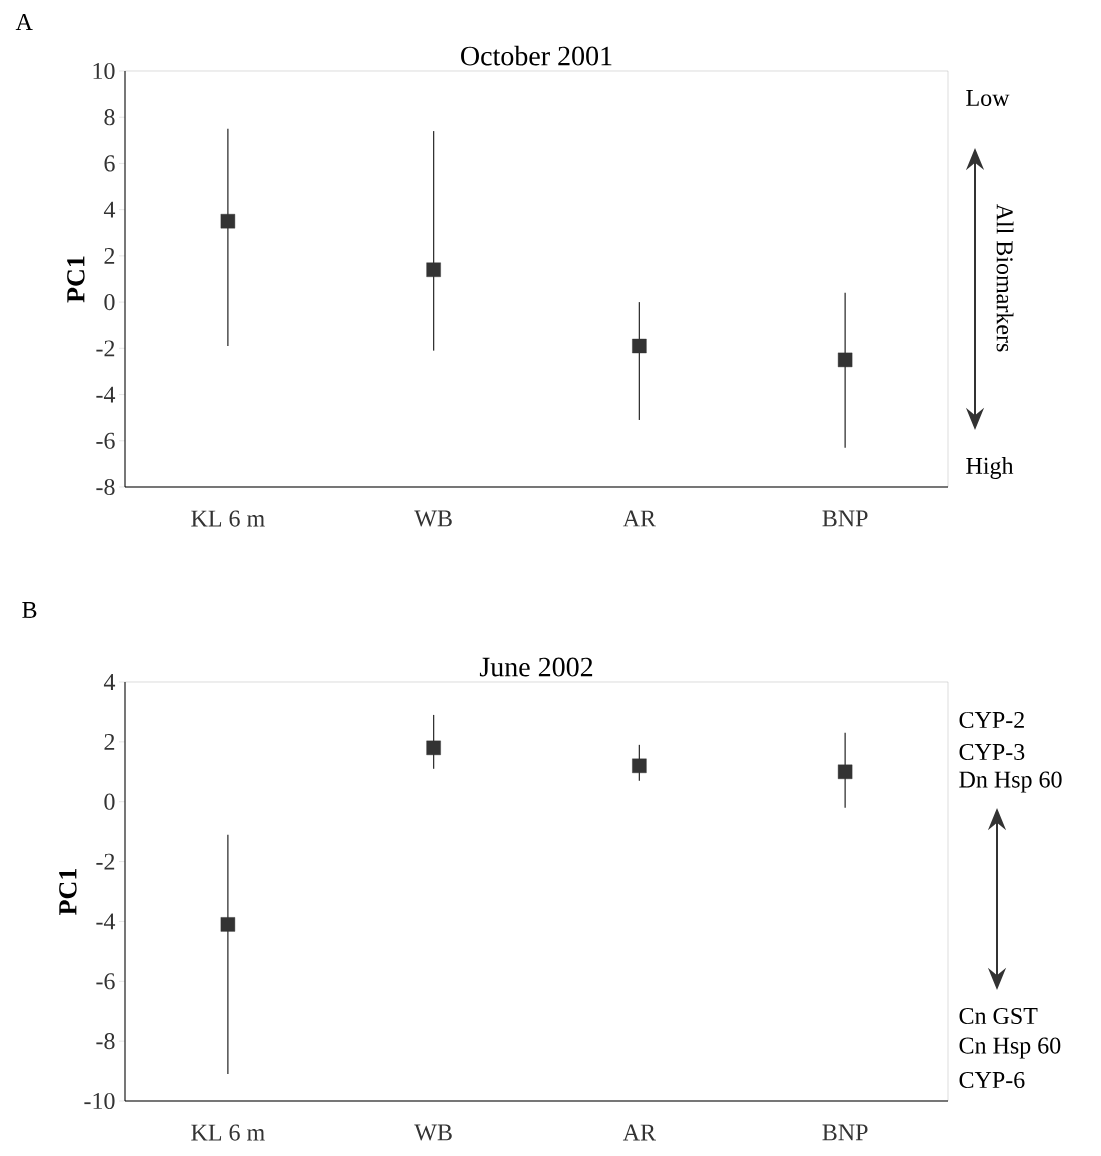 Image resolution: width=1101 pixels, height=1156 pixels. I want to click on chart-title: October 2001, so click(536, 55).